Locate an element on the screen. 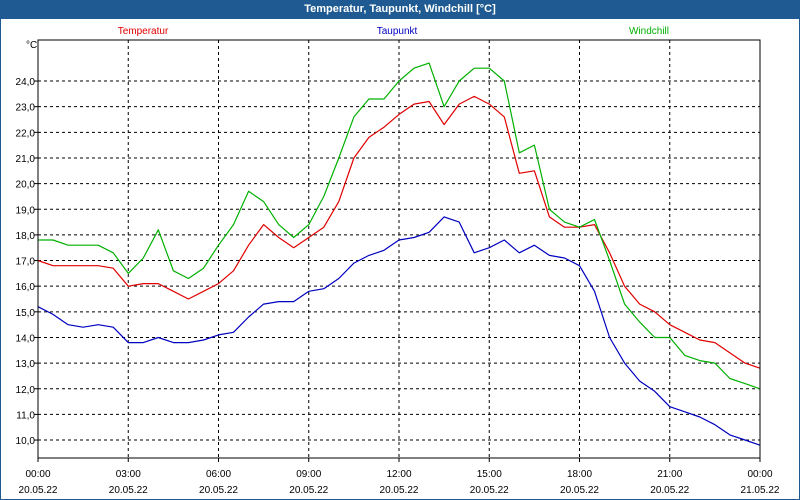 The image size is (800, 500). window-title: Temperatur, Taupunkt, Windchill [°C] is located at coordinates (400, 9).